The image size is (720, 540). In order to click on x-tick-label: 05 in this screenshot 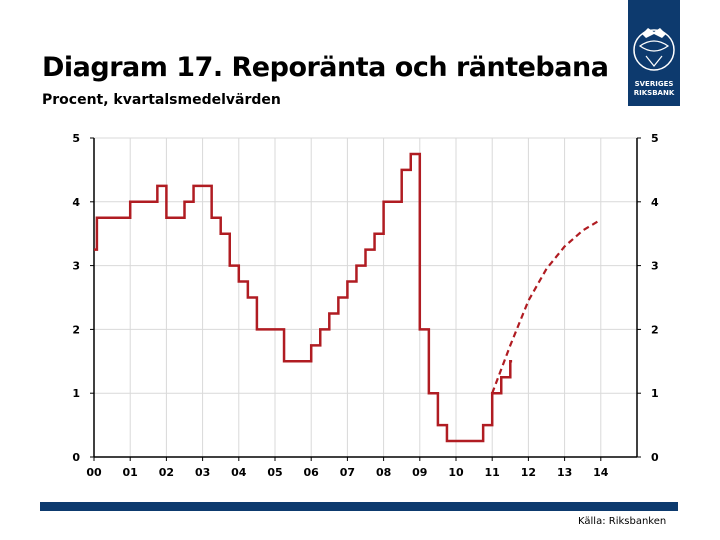, I will do `click(274, 472)`.